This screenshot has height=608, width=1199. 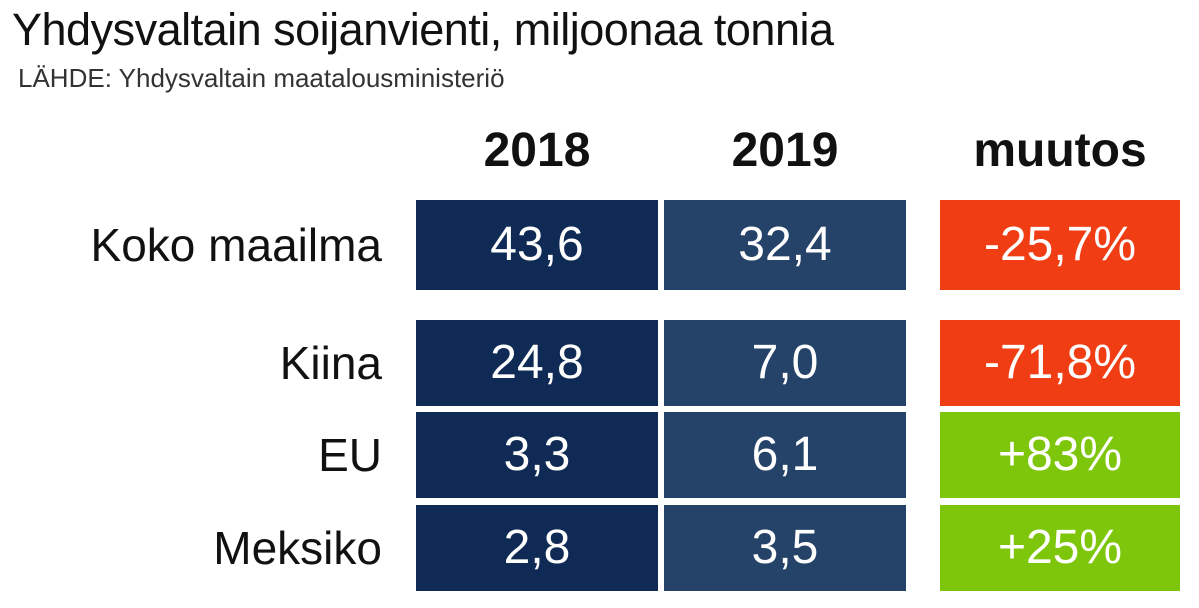 I want to click on cell-change-kiina: -71,8%, so click(x=1060, y=363).